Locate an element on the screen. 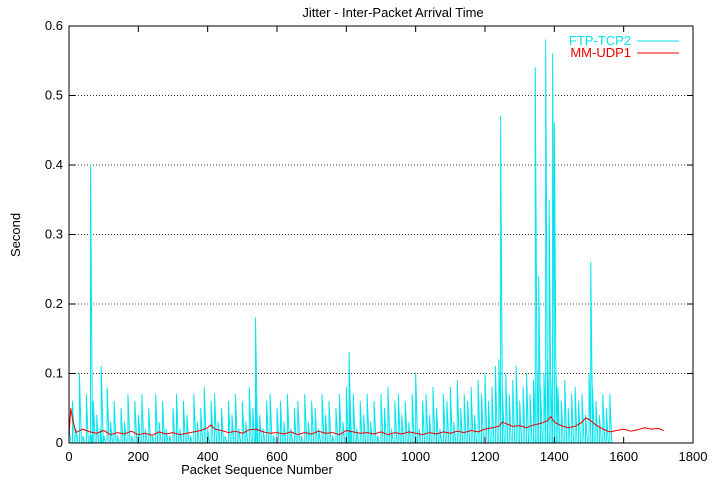 The height and width of the screenshot is (484, 725). chart-title: Jitter - Inter-Packet Arrival Time is located at coordinates (392, 12).